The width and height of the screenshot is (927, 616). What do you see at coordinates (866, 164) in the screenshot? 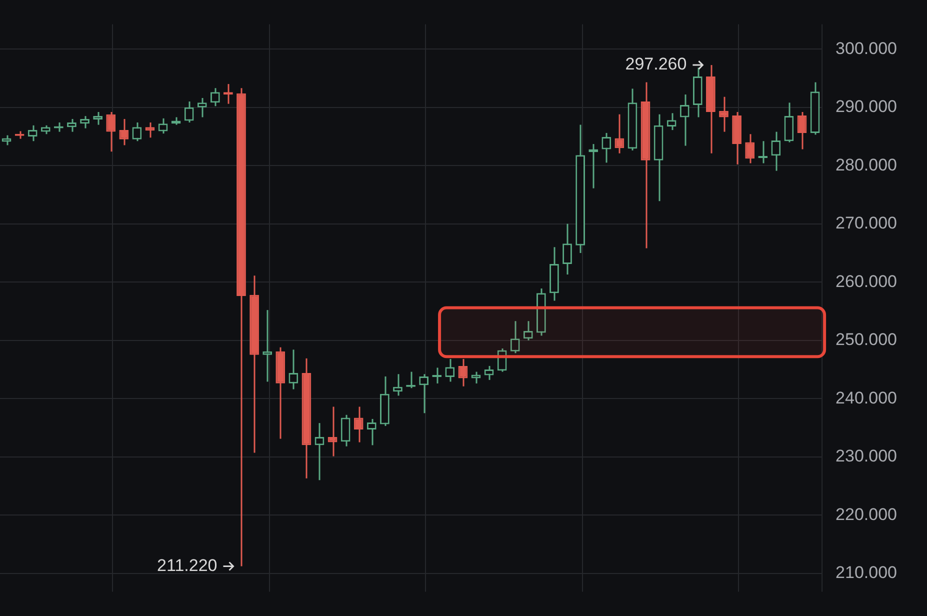
I see `y-tick-label: 280.000` at bounding box center [866, 164].